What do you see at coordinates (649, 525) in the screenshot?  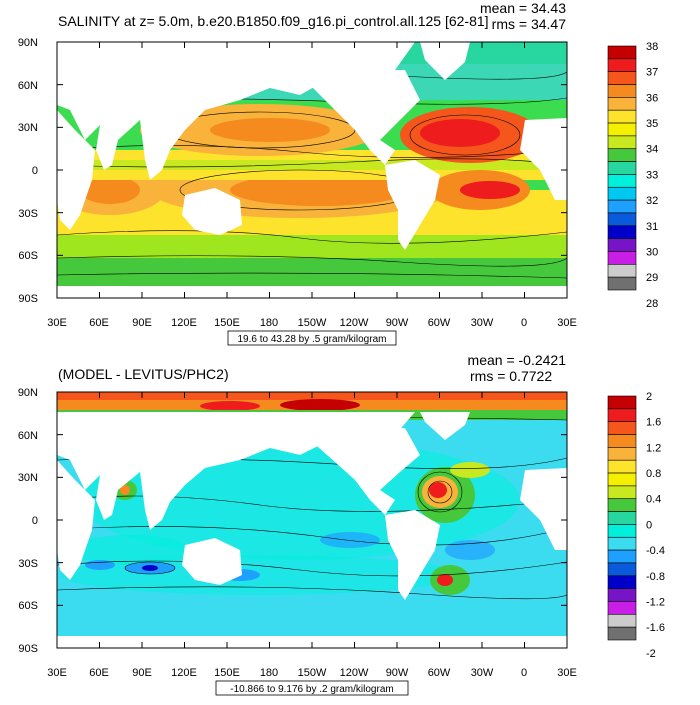 I see `colorbar-label: 0` at bounding box center [649, 525].